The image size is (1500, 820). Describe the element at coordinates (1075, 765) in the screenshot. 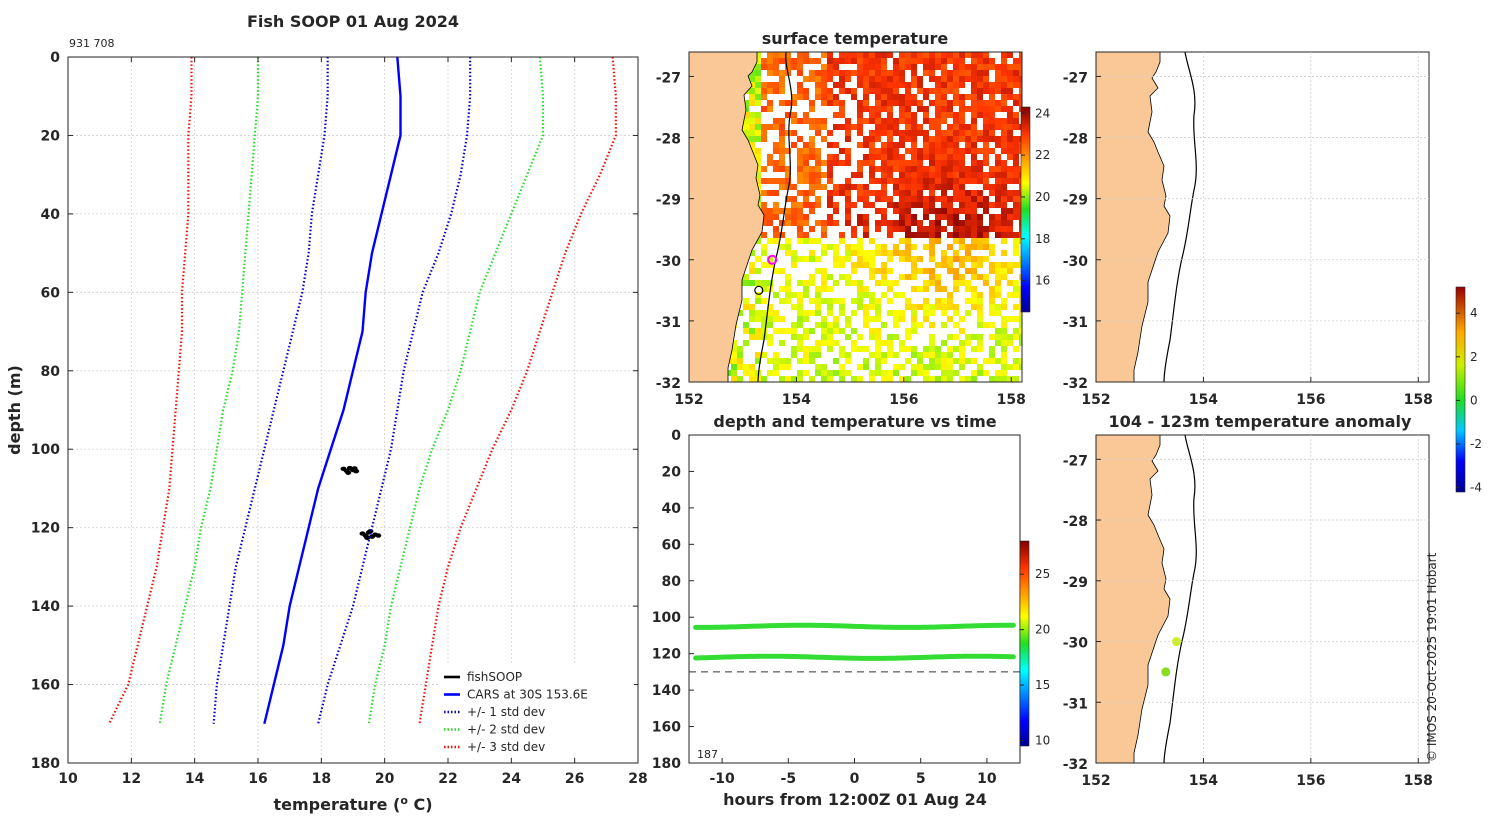

I see `anomaly-ytick-label: -32` at that location.